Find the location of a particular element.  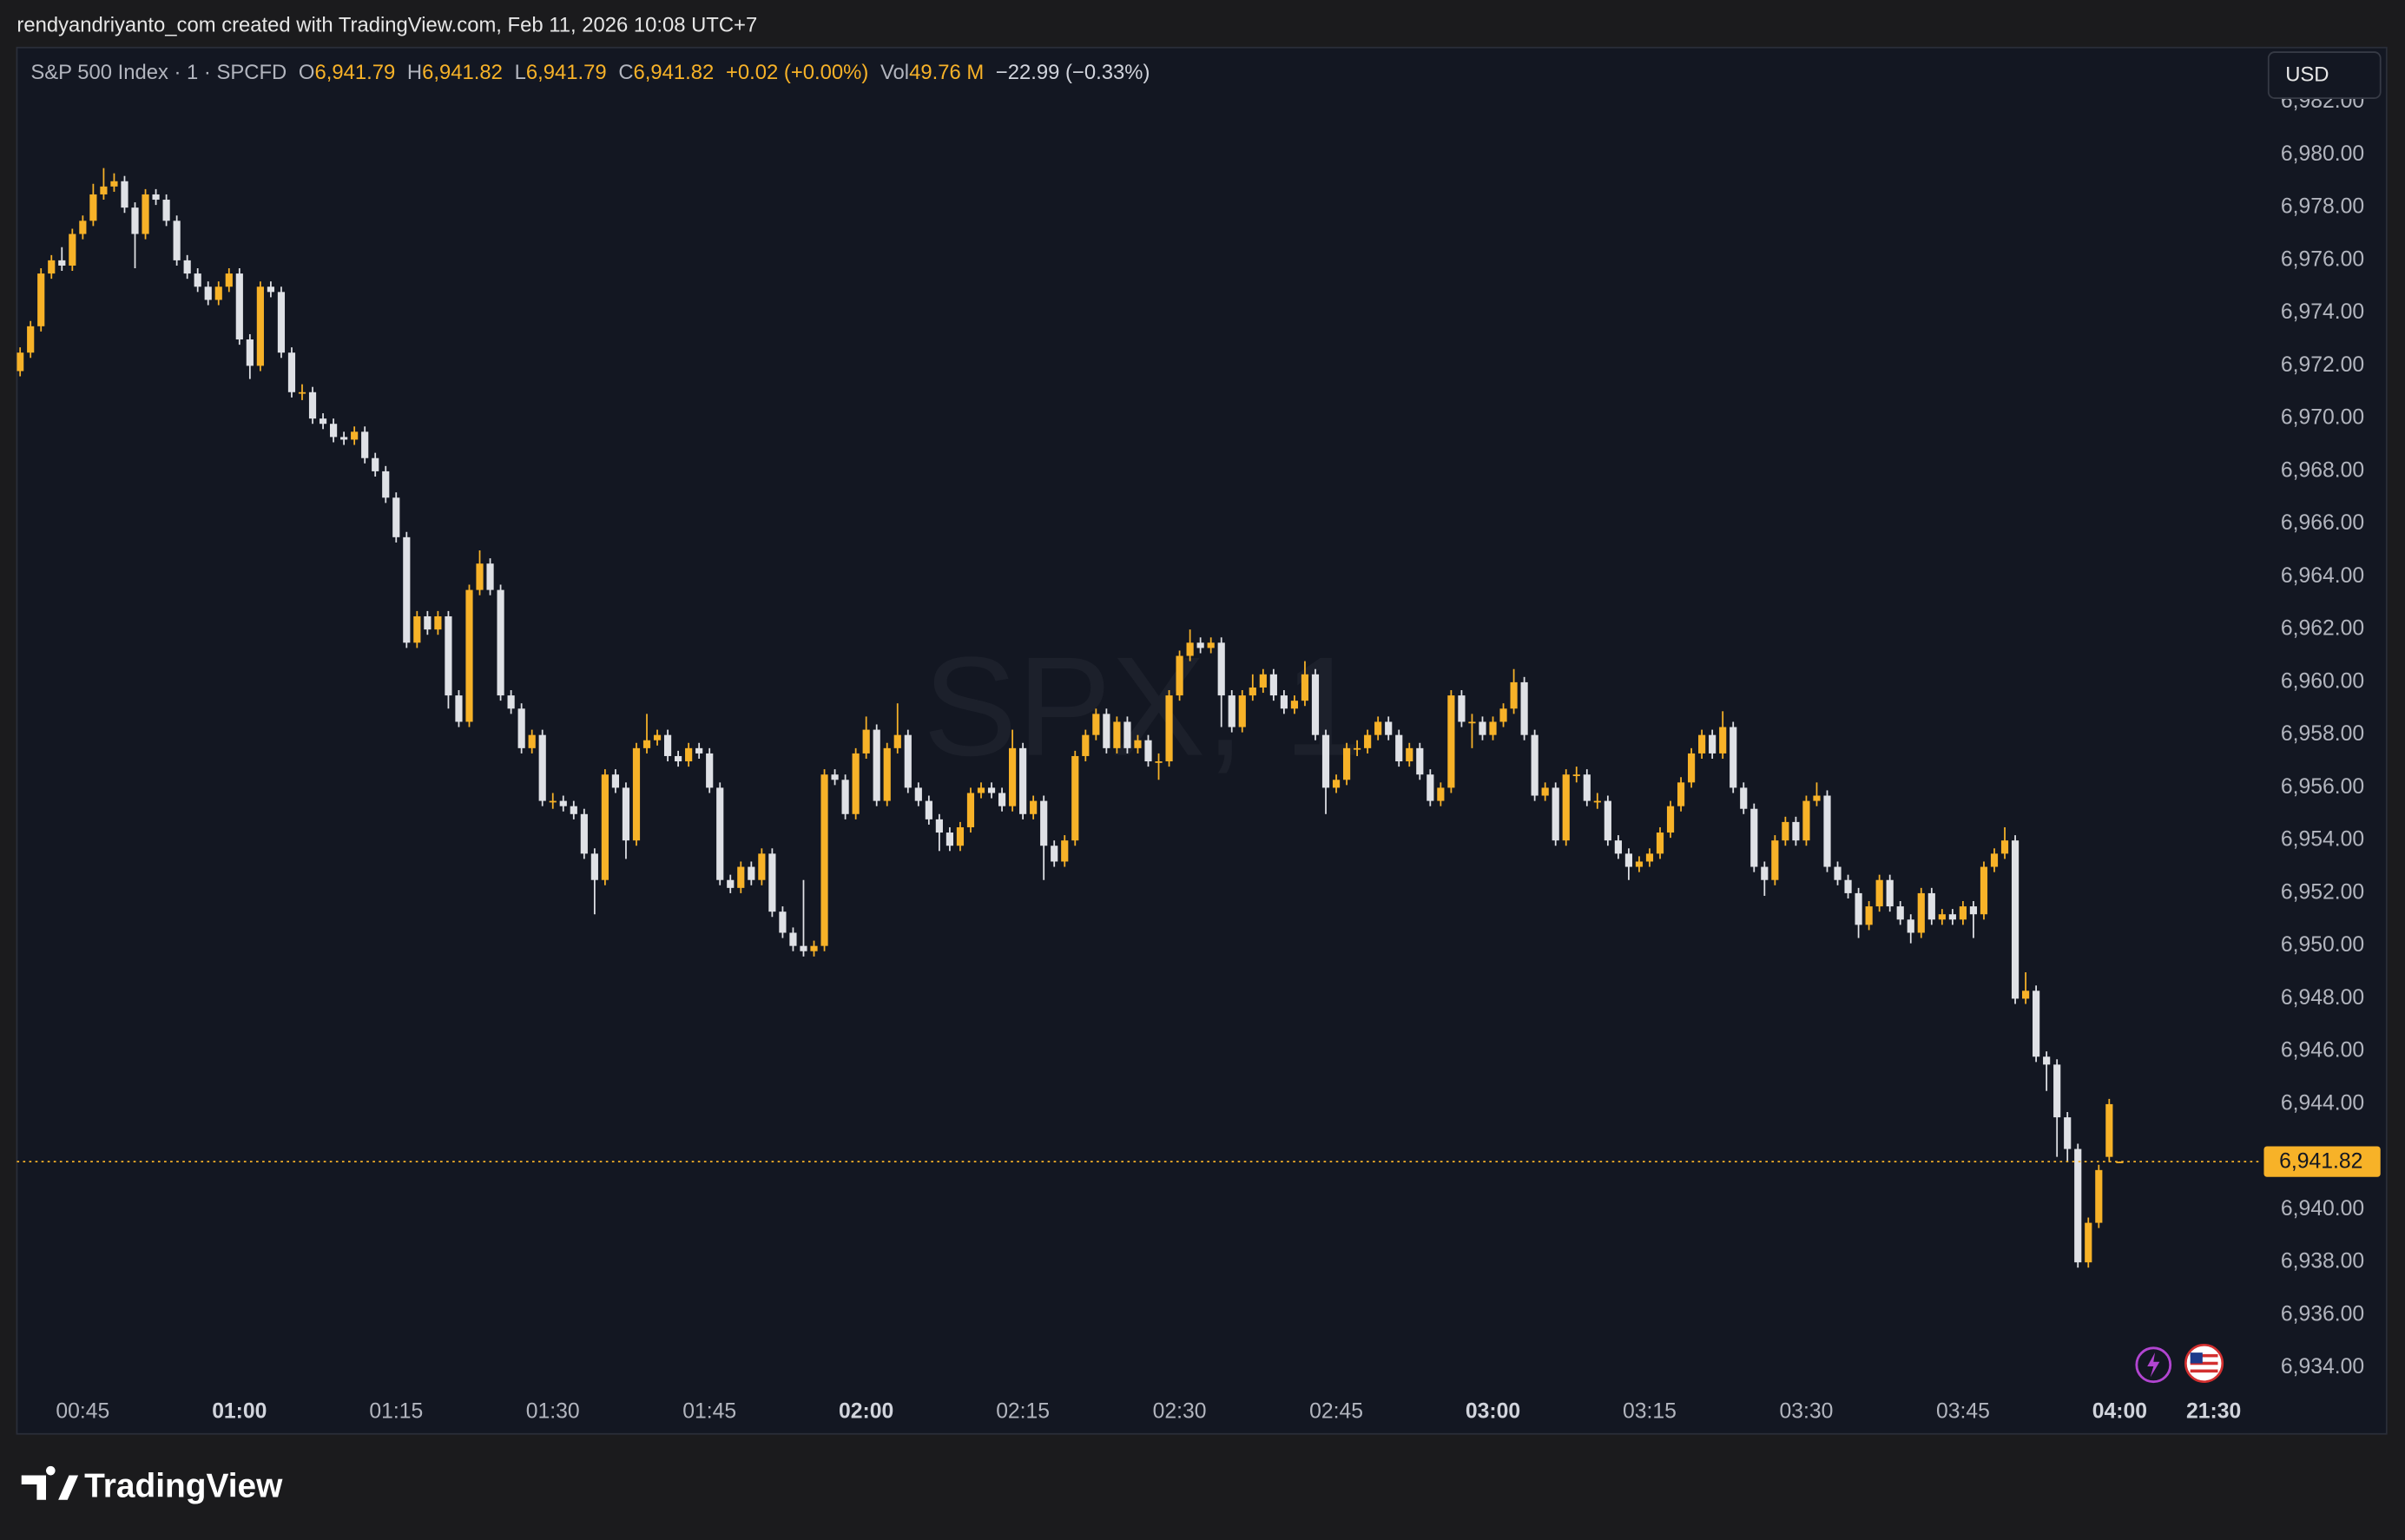

x-tick-label: 00:45 is located at coordinates (82, 1412).